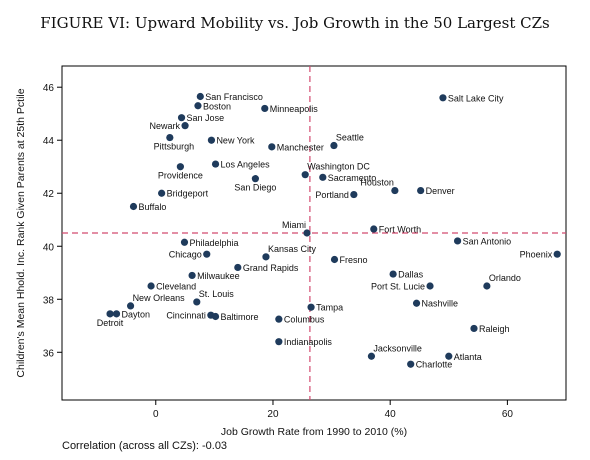  I want to click on x-tick-label: 0, so click(156, 414).